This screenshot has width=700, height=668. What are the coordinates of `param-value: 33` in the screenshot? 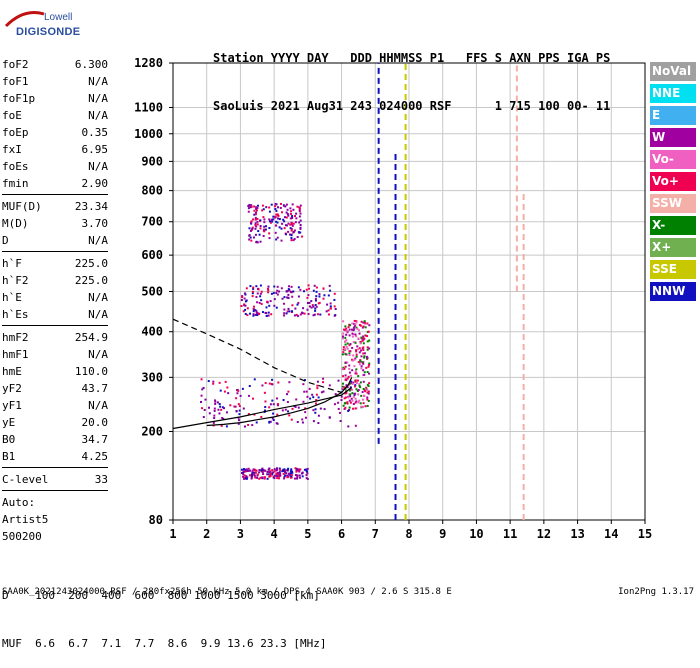 It's located at (101, 479).